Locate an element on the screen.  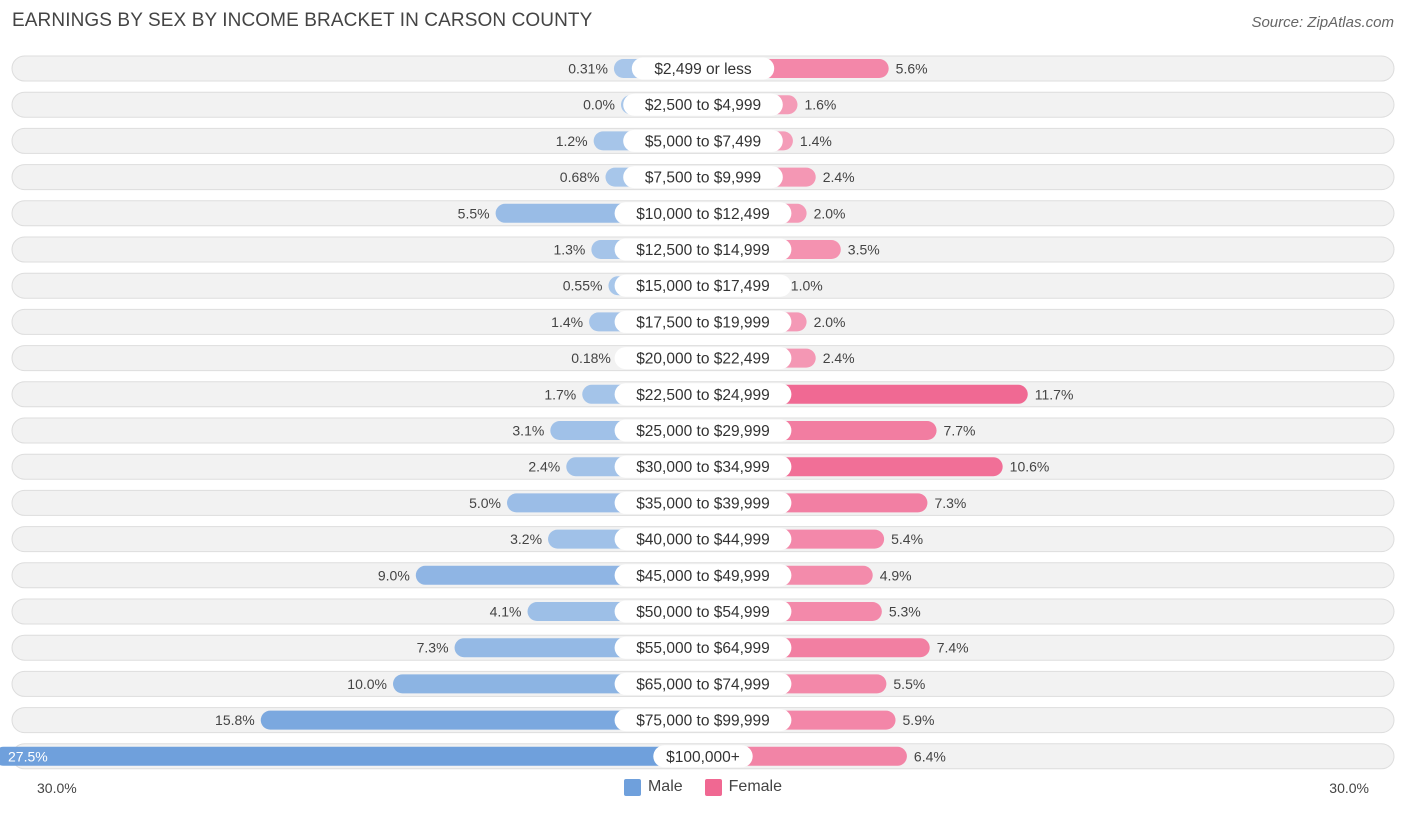
male-value-label: 5.5% is located at coordinates (474, 213).